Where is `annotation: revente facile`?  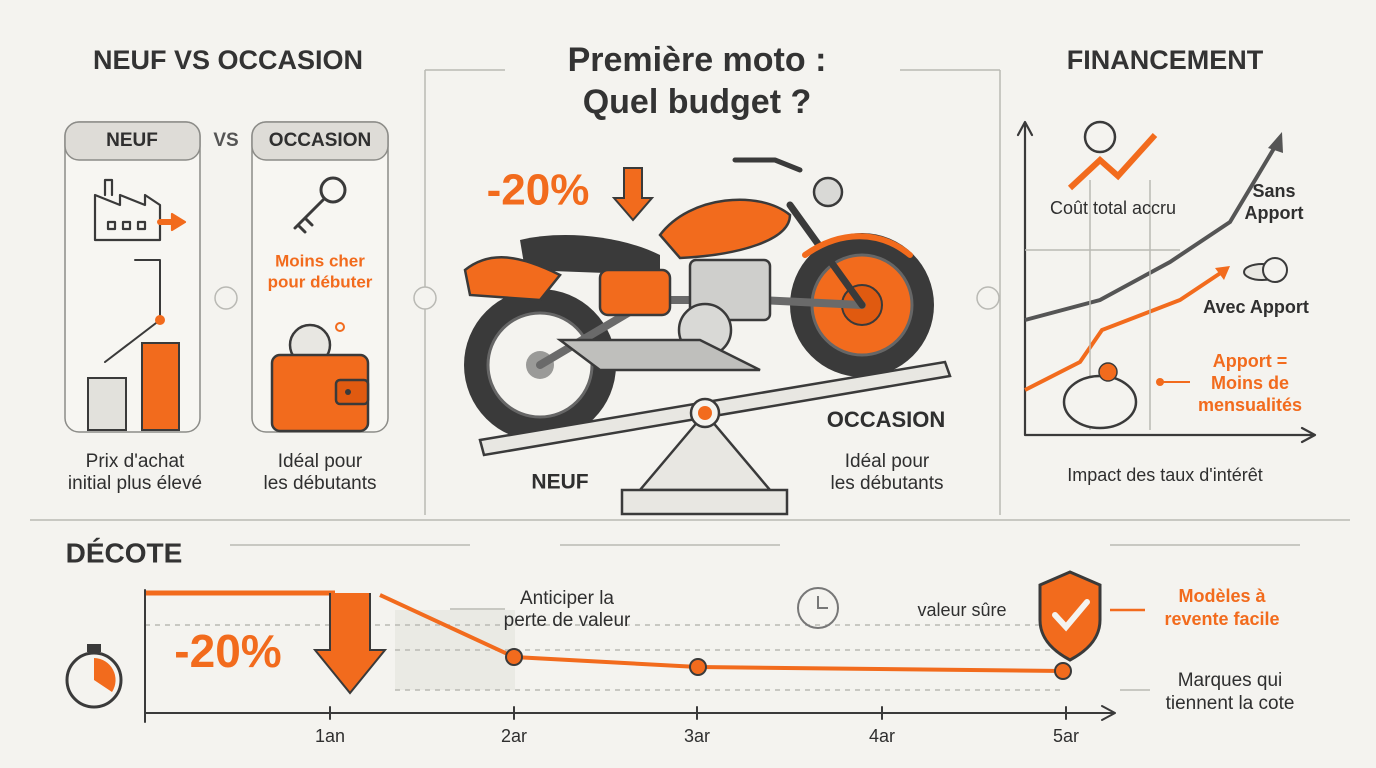
annotation: revente facile is located at coordinates (1221, 619).